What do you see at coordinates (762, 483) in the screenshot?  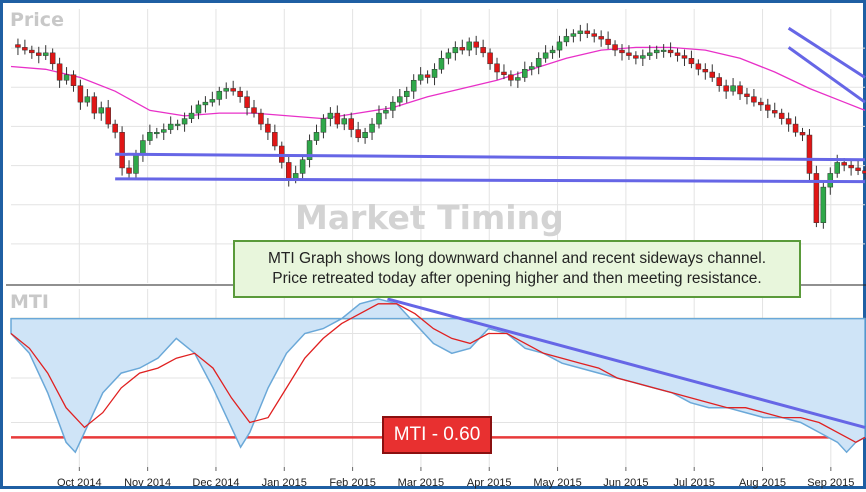 I see `x-tick-label: Aug 2015` at bounding box center [762, 483].